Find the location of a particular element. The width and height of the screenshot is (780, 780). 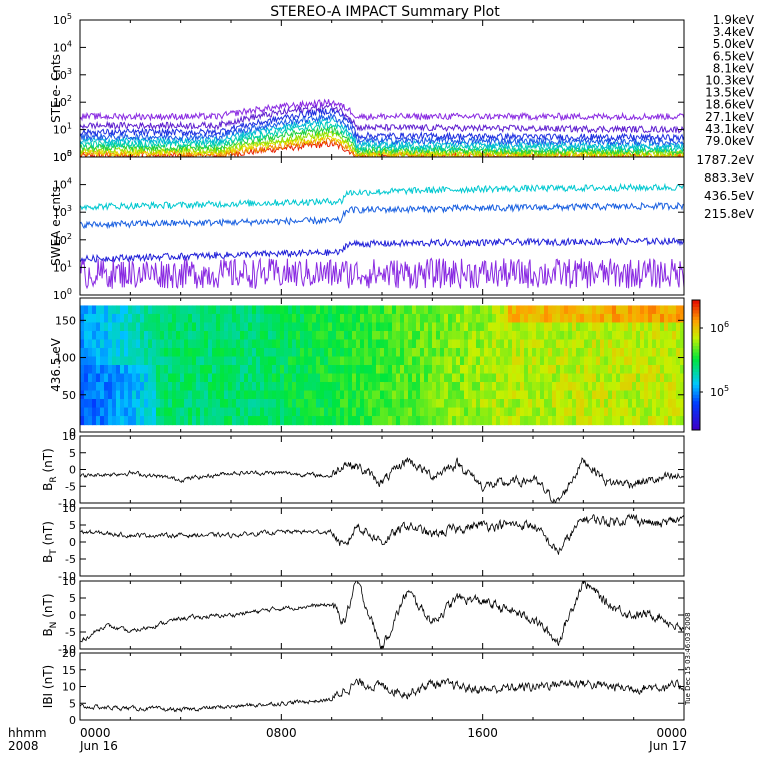

series-line-436.5eV is located at coordinates (382, 215).